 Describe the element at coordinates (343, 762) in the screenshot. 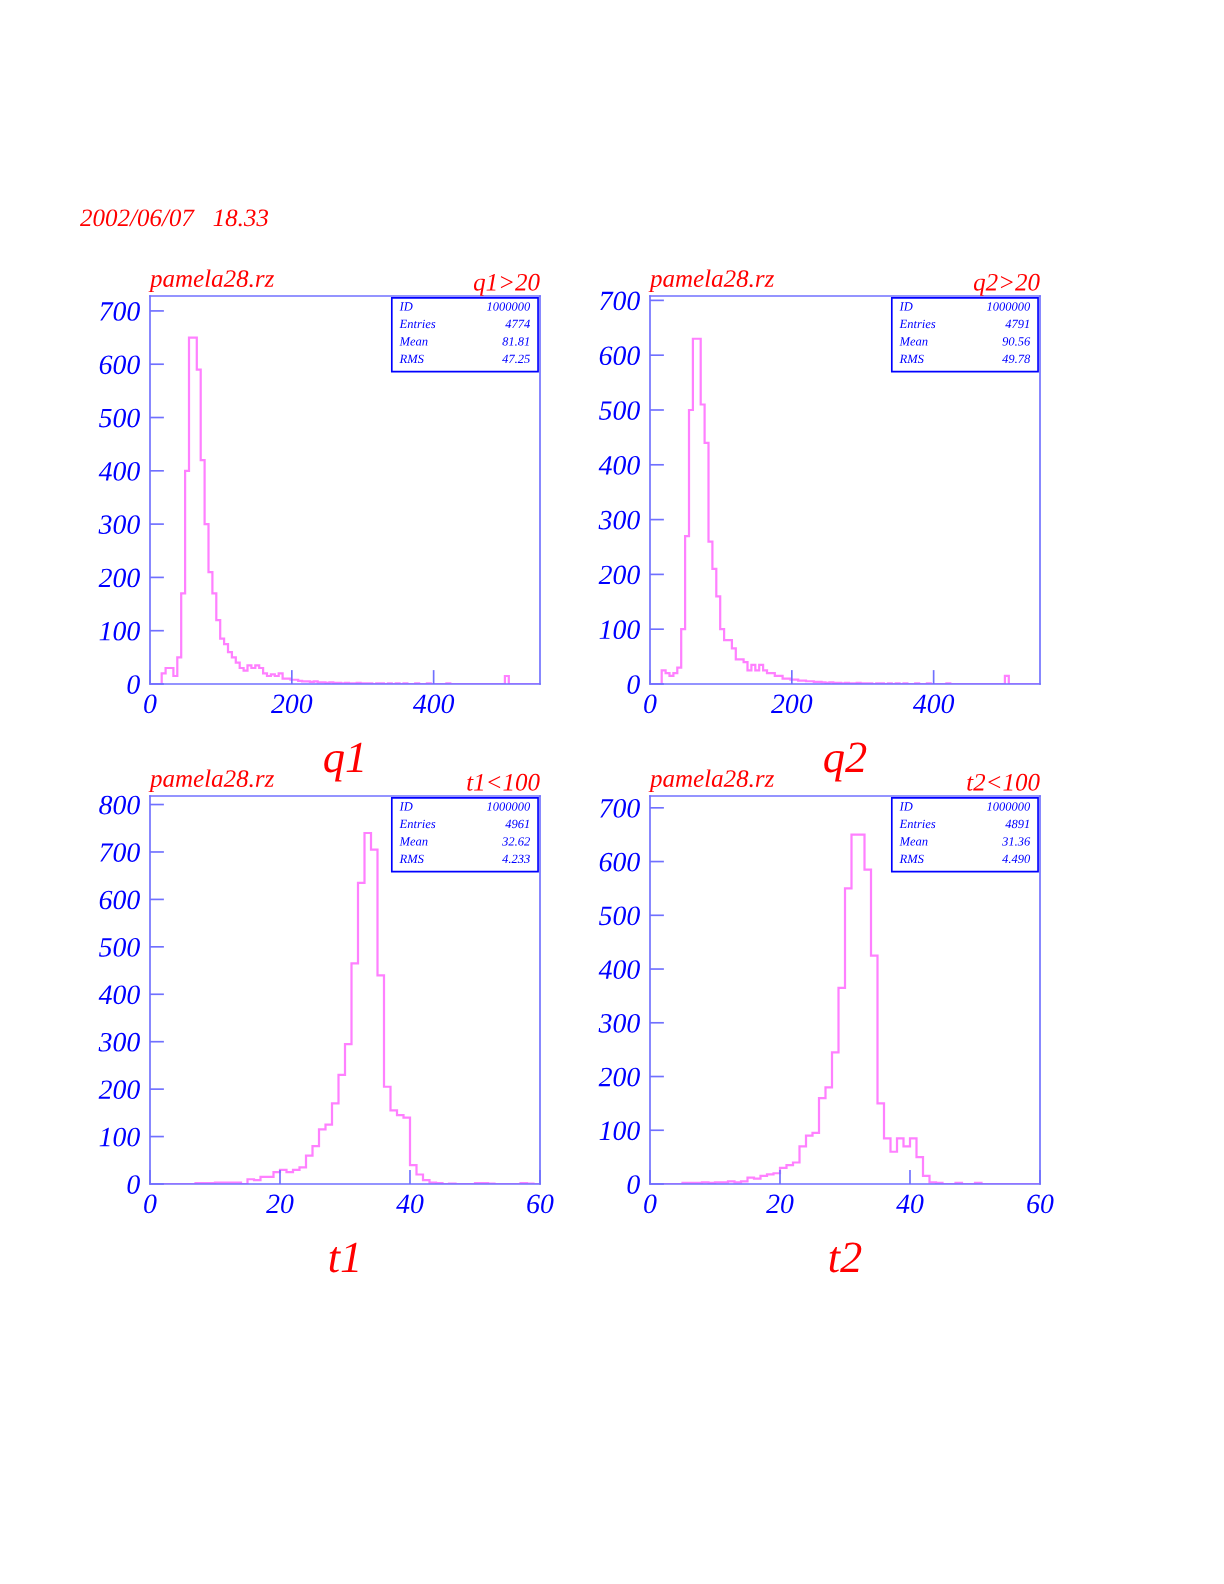

I see `x-axis-title: q1` at that location.